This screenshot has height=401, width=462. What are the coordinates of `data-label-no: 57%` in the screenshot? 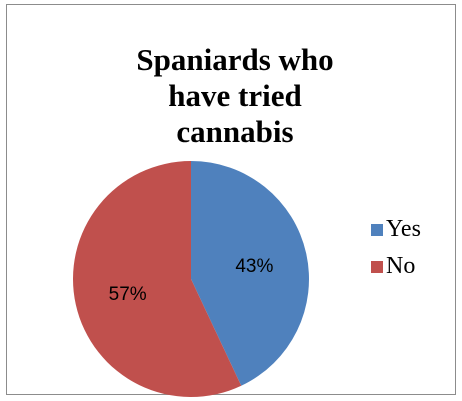 It's located at (128, 294).